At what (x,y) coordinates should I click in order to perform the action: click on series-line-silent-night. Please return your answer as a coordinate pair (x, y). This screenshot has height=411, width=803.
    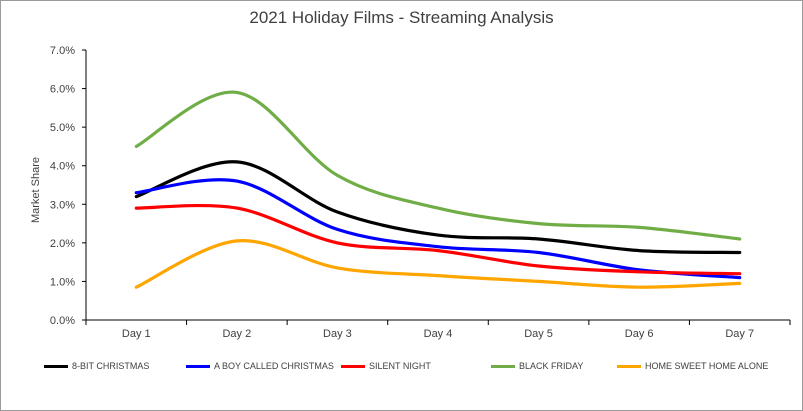
    Looking at the image, I should click on (438, 239).